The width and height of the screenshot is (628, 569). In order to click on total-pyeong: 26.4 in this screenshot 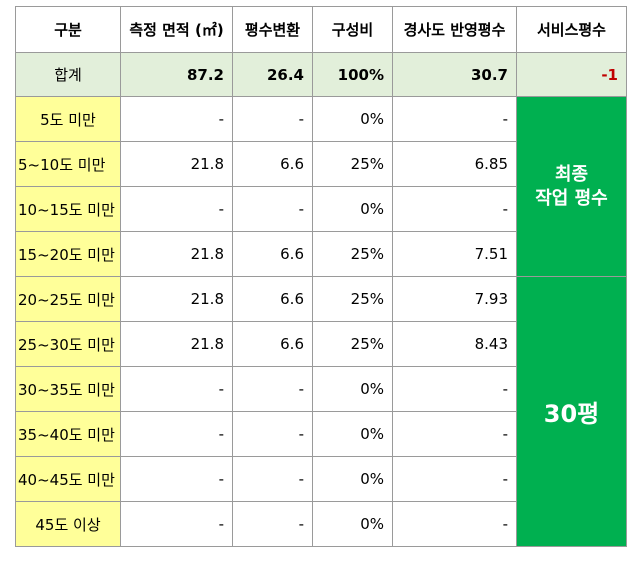, I will do `click(272, 74)`.